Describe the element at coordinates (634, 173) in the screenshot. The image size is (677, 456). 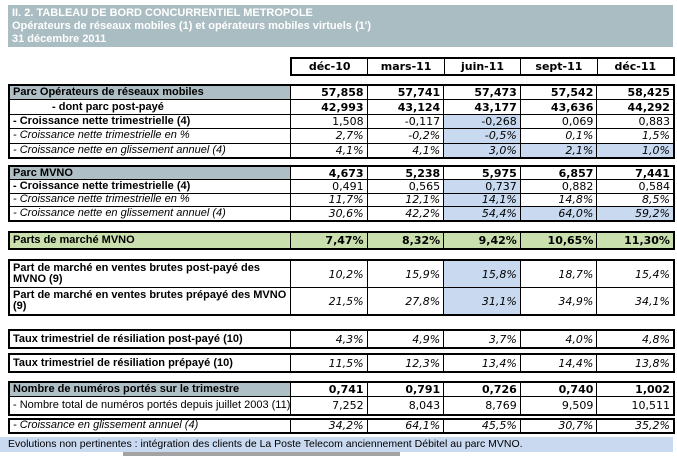
I see `value-cell: 7,441` at that location.